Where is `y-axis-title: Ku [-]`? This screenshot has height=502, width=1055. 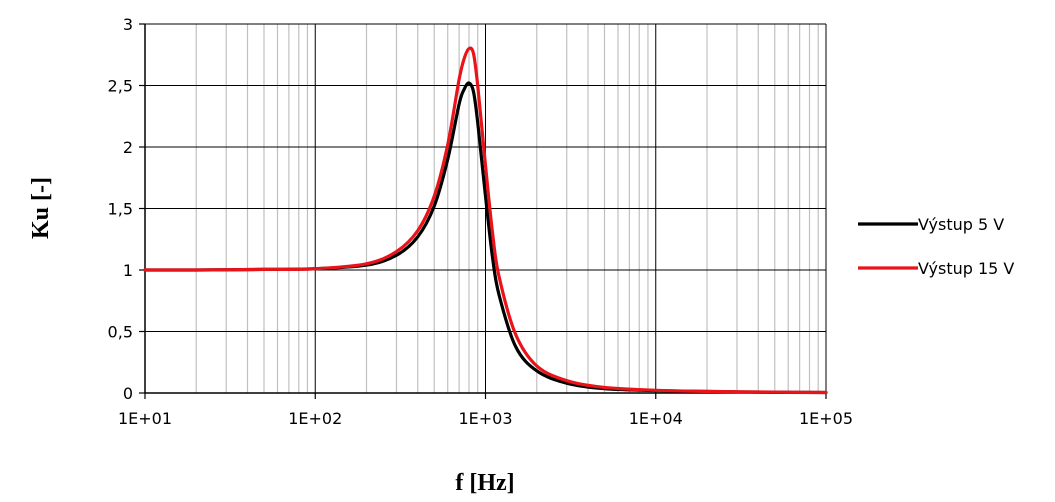
y-axis-title: Ku [-] is located at coordinates (41, 208).